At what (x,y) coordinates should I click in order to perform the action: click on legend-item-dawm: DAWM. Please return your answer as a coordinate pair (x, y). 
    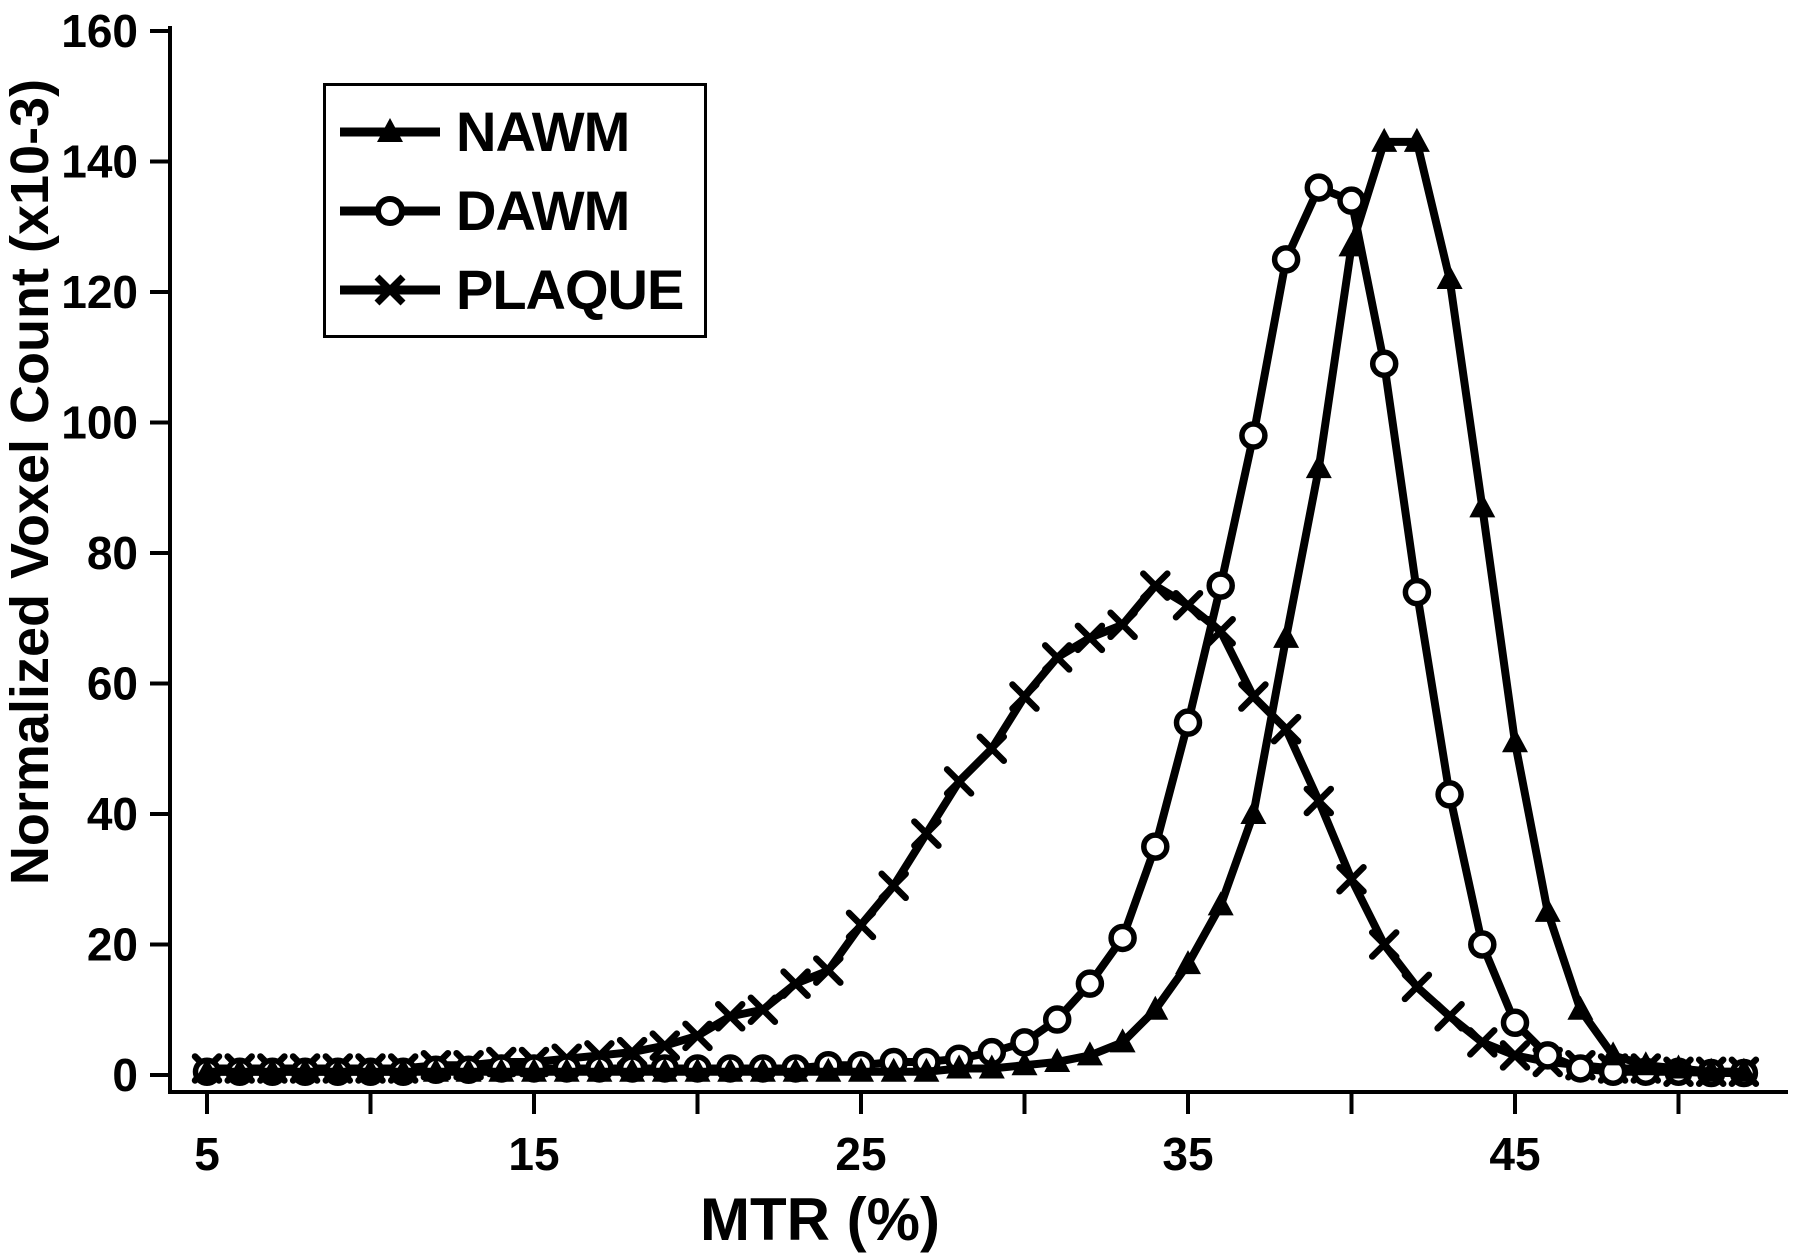
    Looking at the image, I should click on (519, 210).